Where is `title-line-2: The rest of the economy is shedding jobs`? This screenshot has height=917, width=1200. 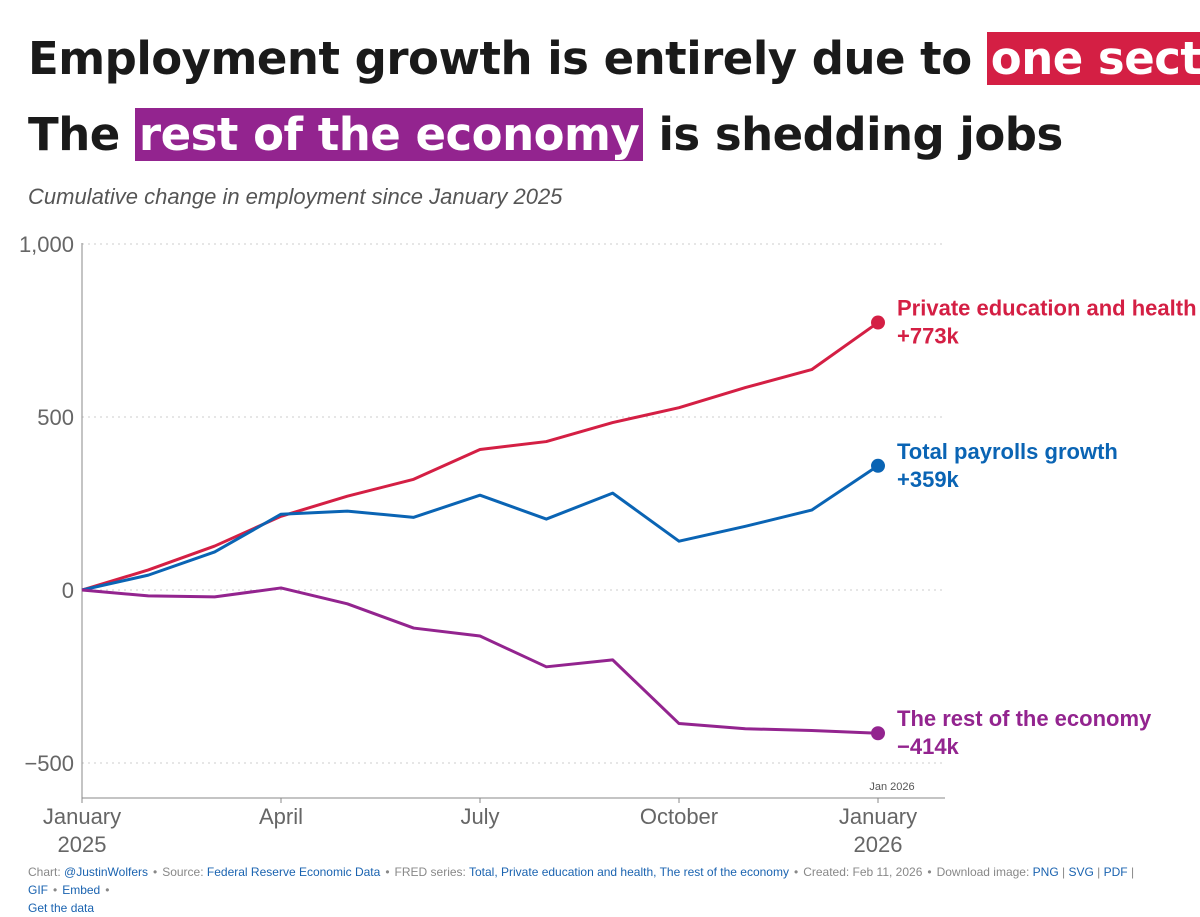
title-line-2: The rest of the economy is shedding jobs is located at coordinates (545, 134).